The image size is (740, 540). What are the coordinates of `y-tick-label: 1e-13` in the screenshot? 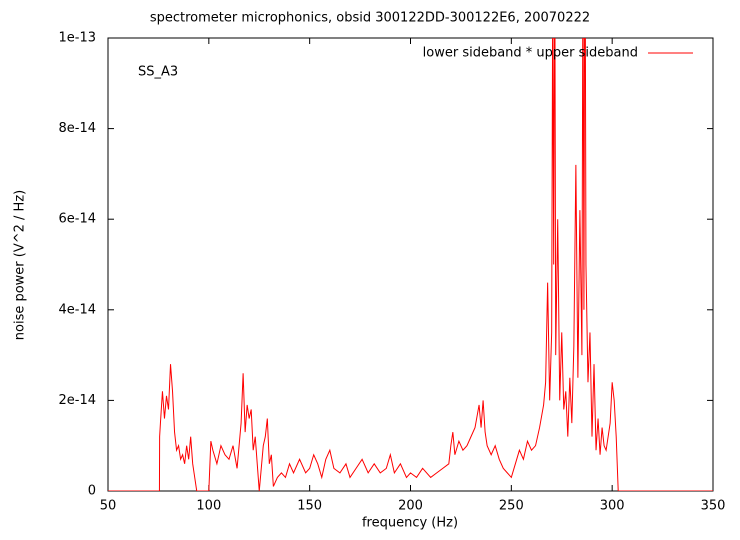 It's located at (77, 38).